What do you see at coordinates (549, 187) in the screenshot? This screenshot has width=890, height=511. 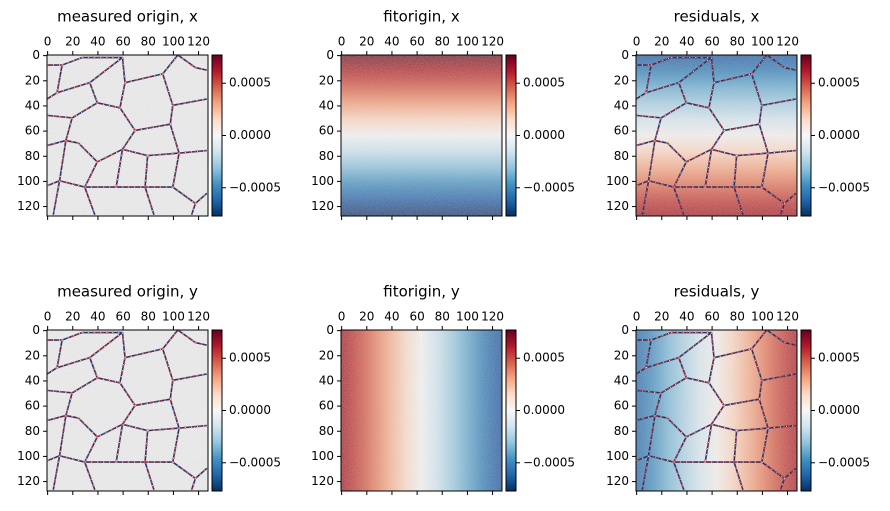 I see `colorbar-tick-label: −0.0005` at bounding box center [549, 187].